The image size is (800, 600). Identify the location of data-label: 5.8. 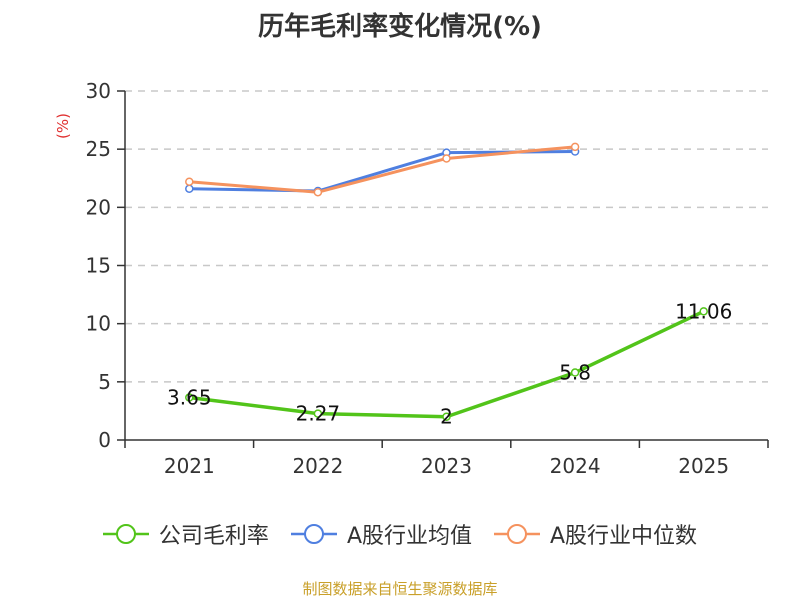
(575, 373).